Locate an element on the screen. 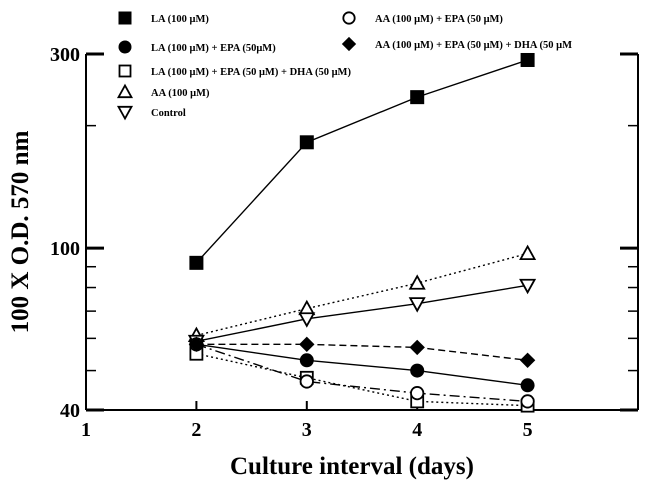 The image size is (659, 482). legend-label-6: AA (100 μM) + EPA (50 μM) + DHA (50 μM is located at coordinates (473, 45).